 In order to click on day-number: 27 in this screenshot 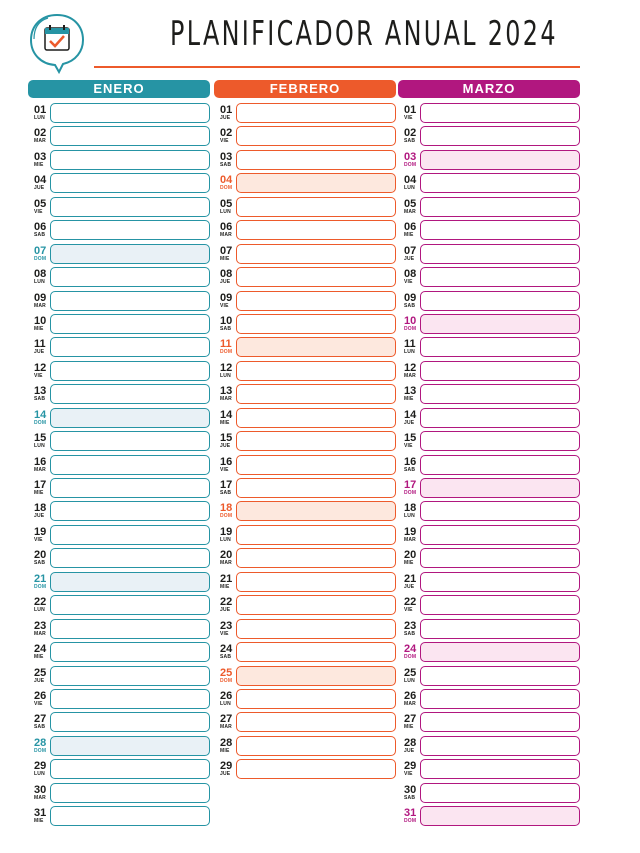, I will do `click(40, 719)`.